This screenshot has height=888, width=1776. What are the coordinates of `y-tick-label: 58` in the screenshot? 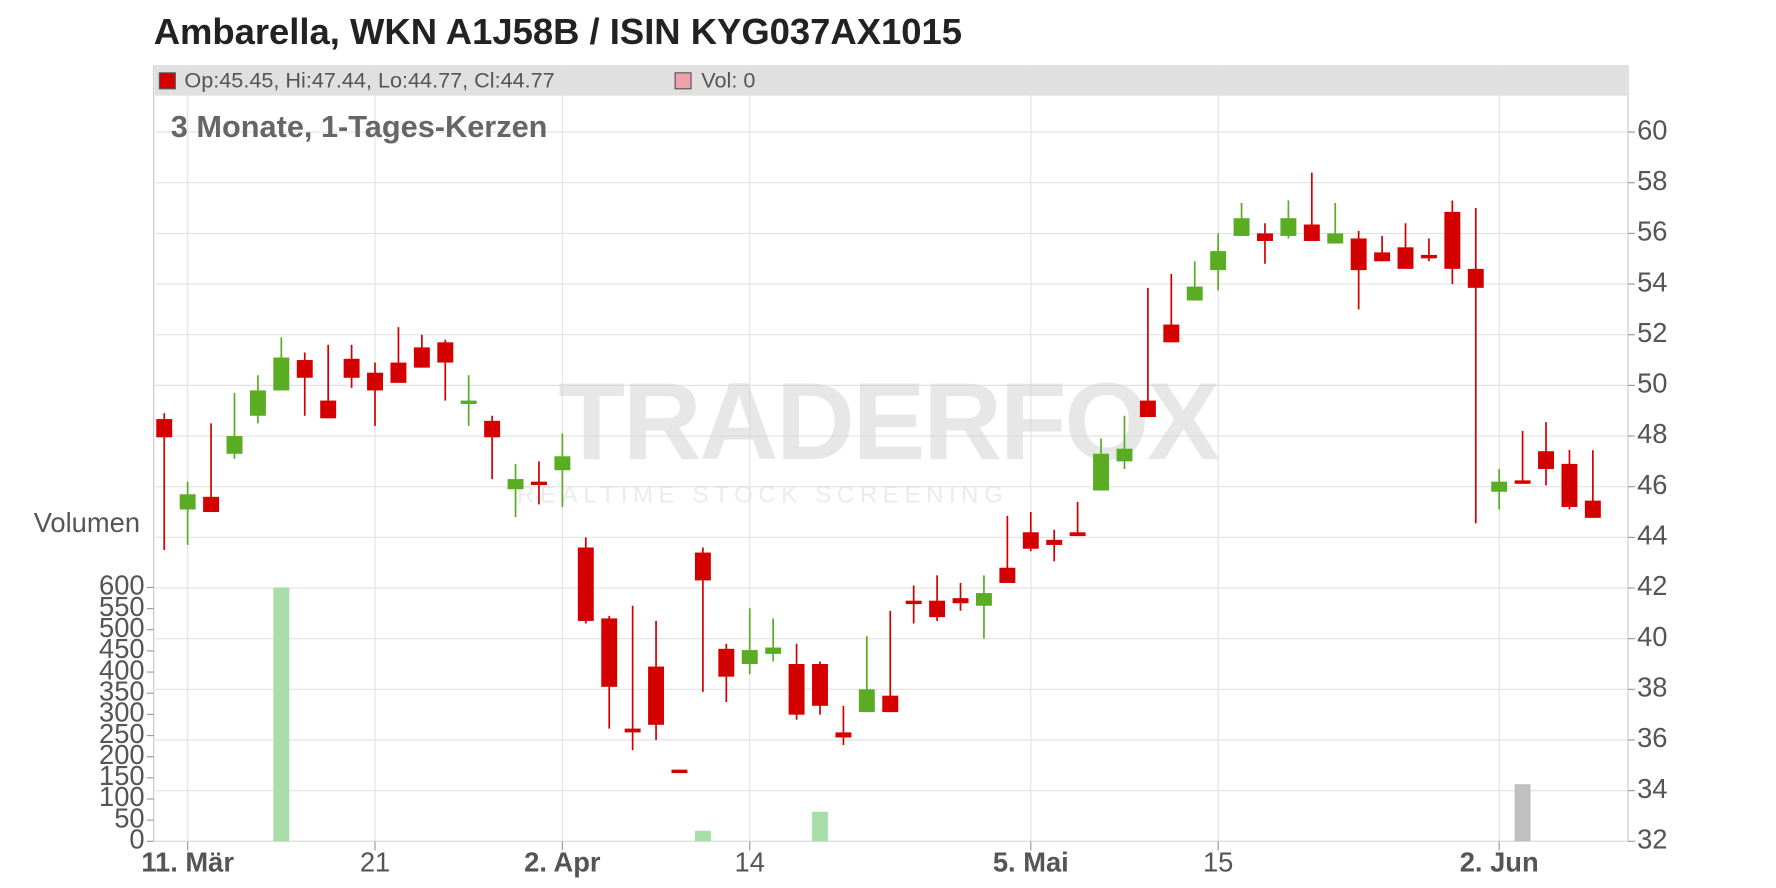 It's located at (1652, 180).